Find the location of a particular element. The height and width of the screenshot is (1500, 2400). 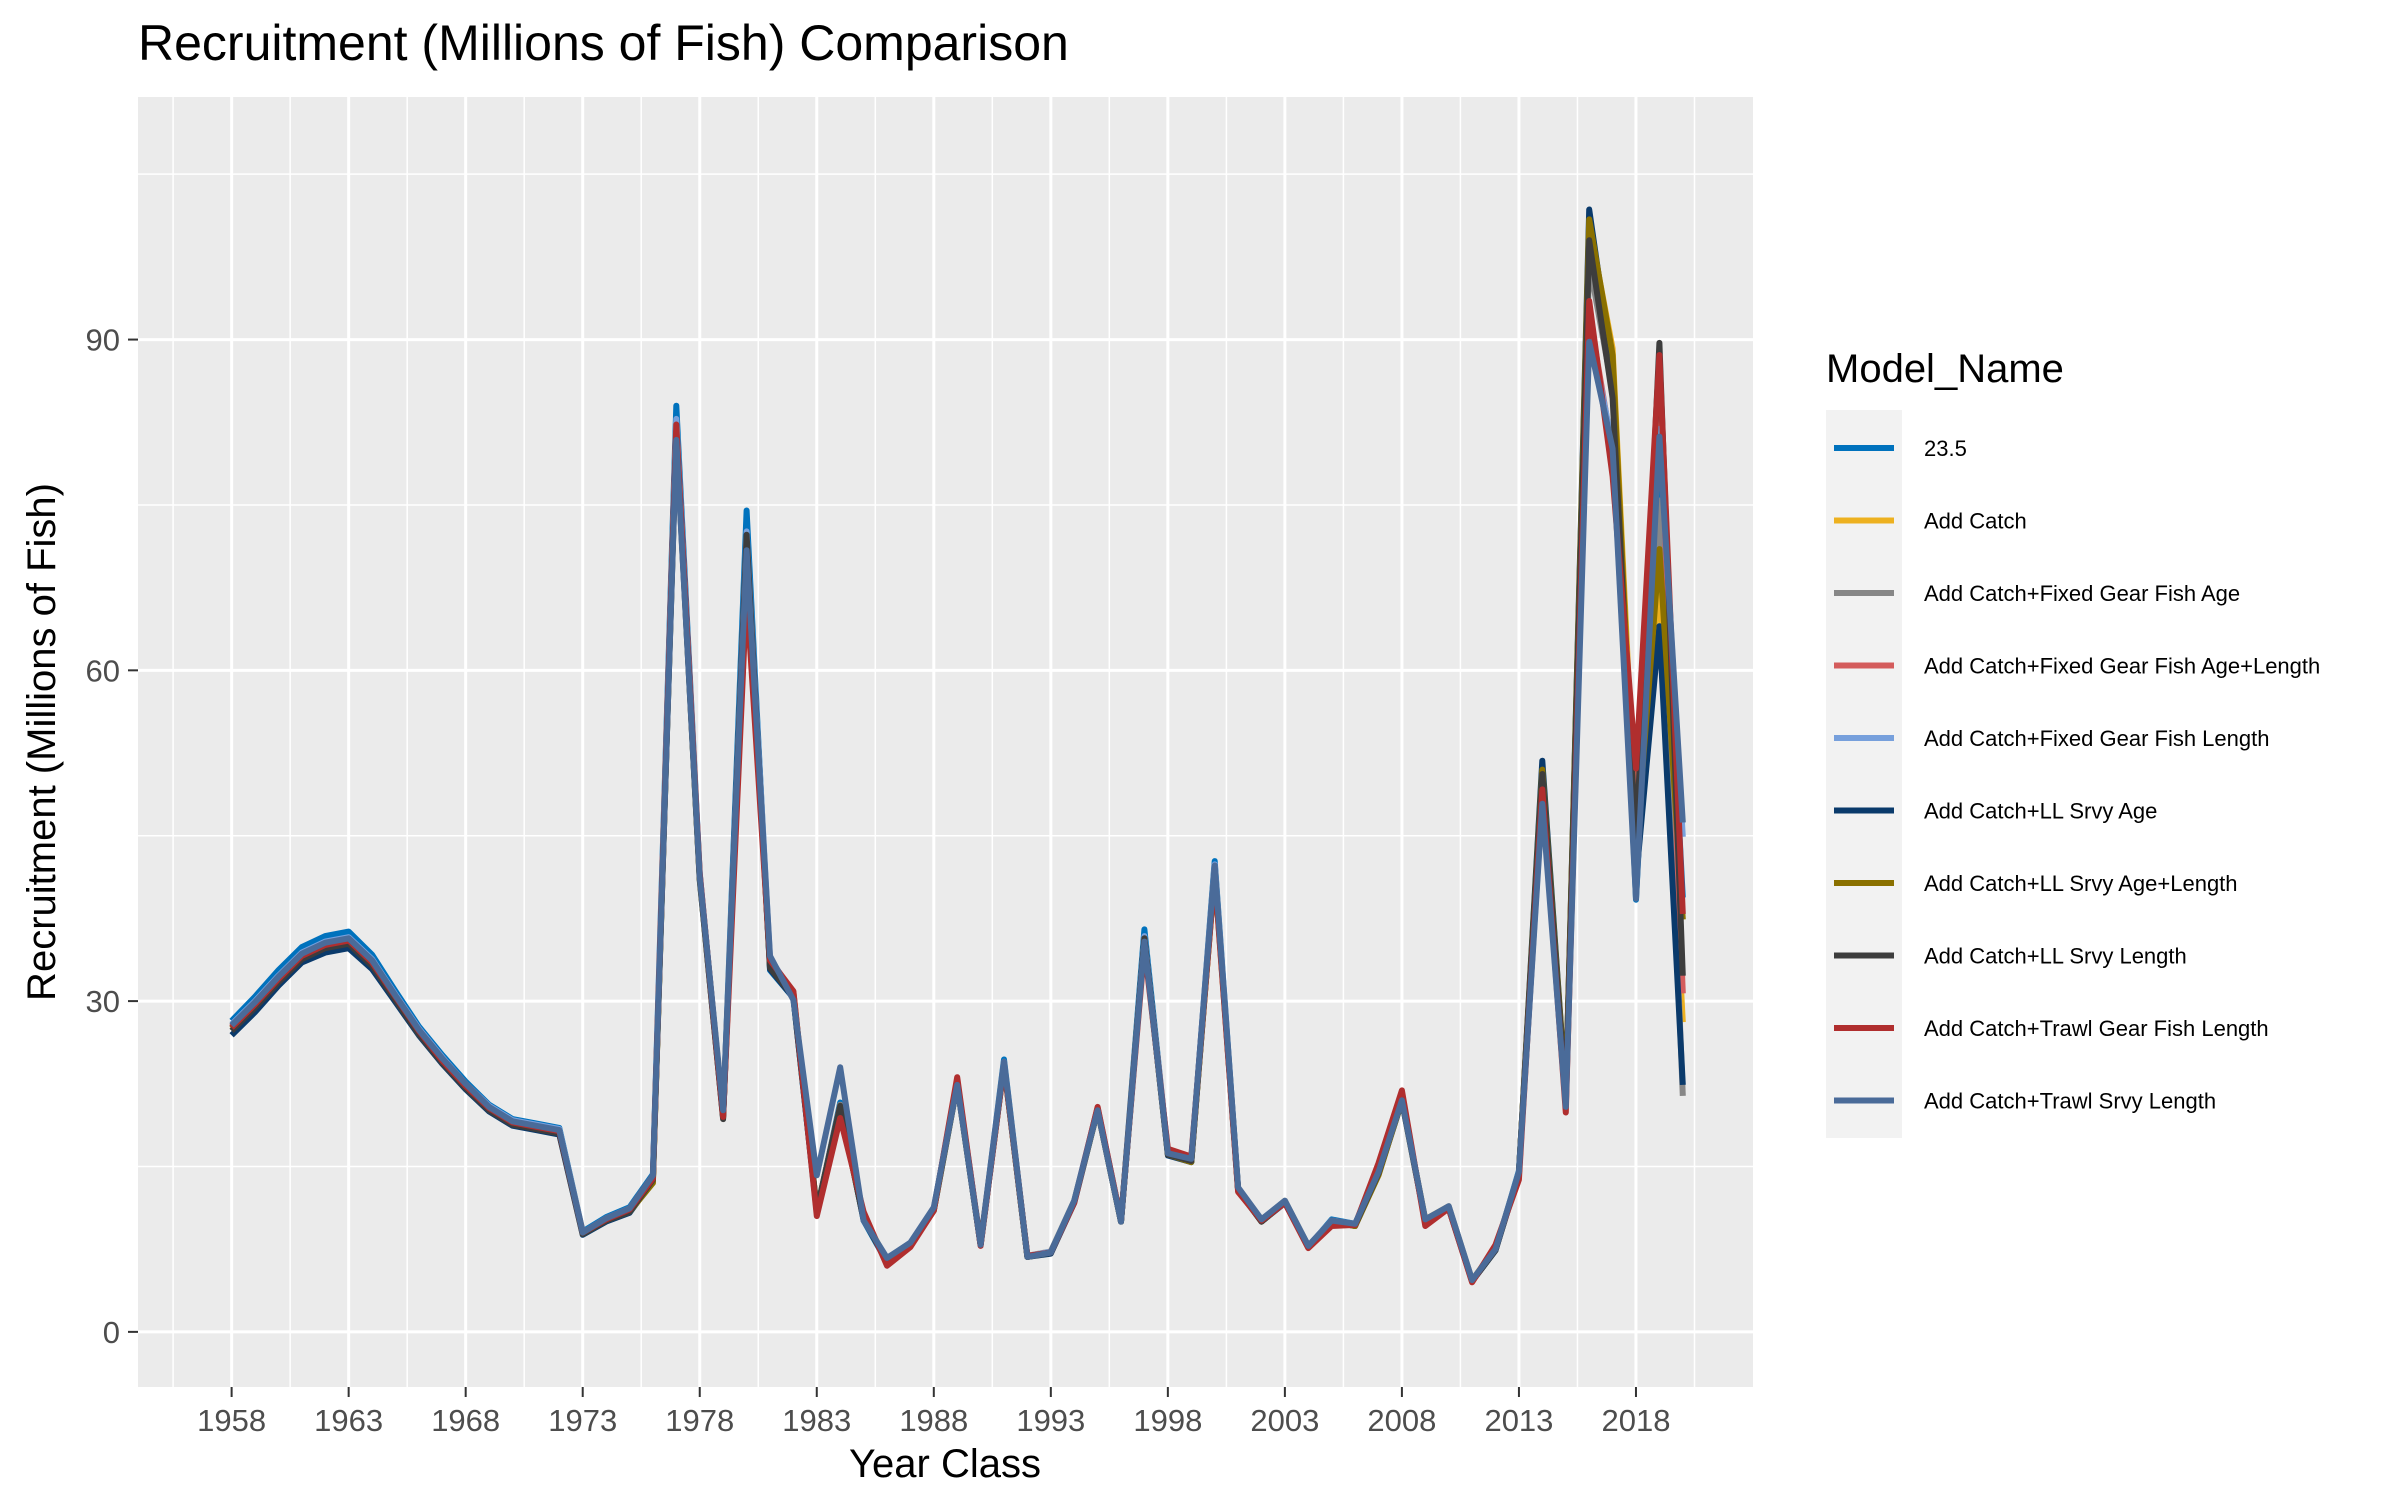

x-tick-label: 2018 is located at coordinates (1635, 1420).